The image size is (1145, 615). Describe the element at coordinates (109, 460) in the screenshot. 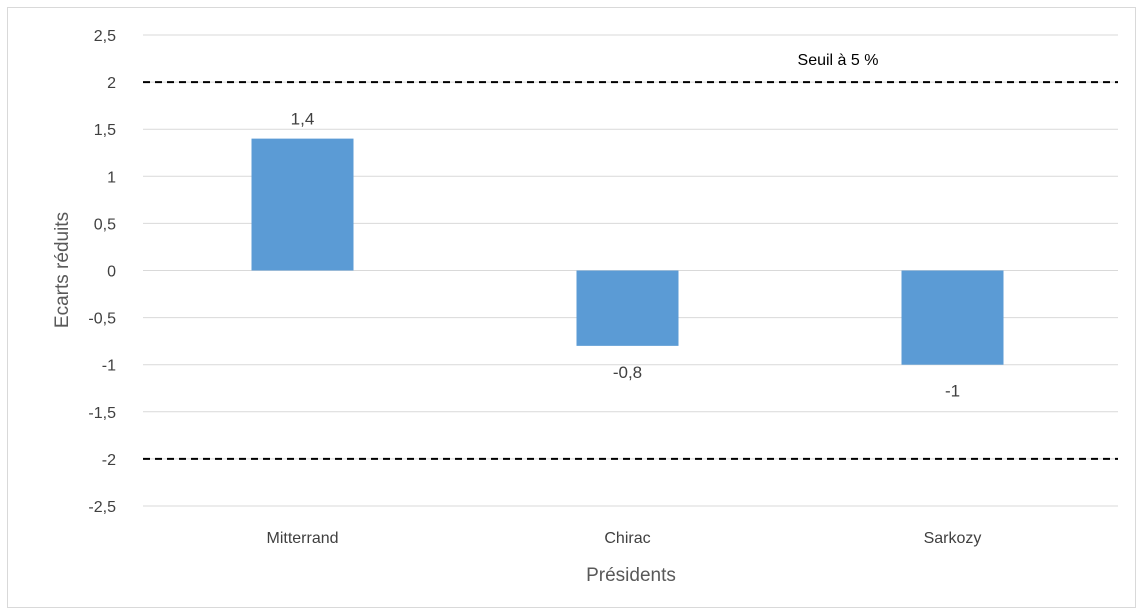

I see `y-tick-label: -2` at that location.